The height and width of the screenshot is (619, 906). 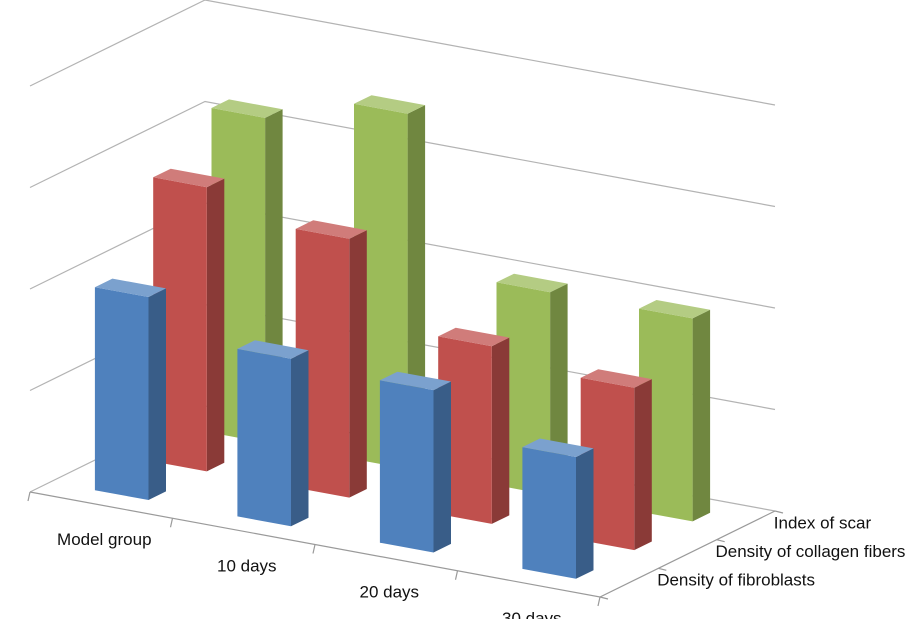 What do you see at coordinates (823, 522) in the screenshot?
I see `series-label: Index of scar` at bounding box center [823, 522].